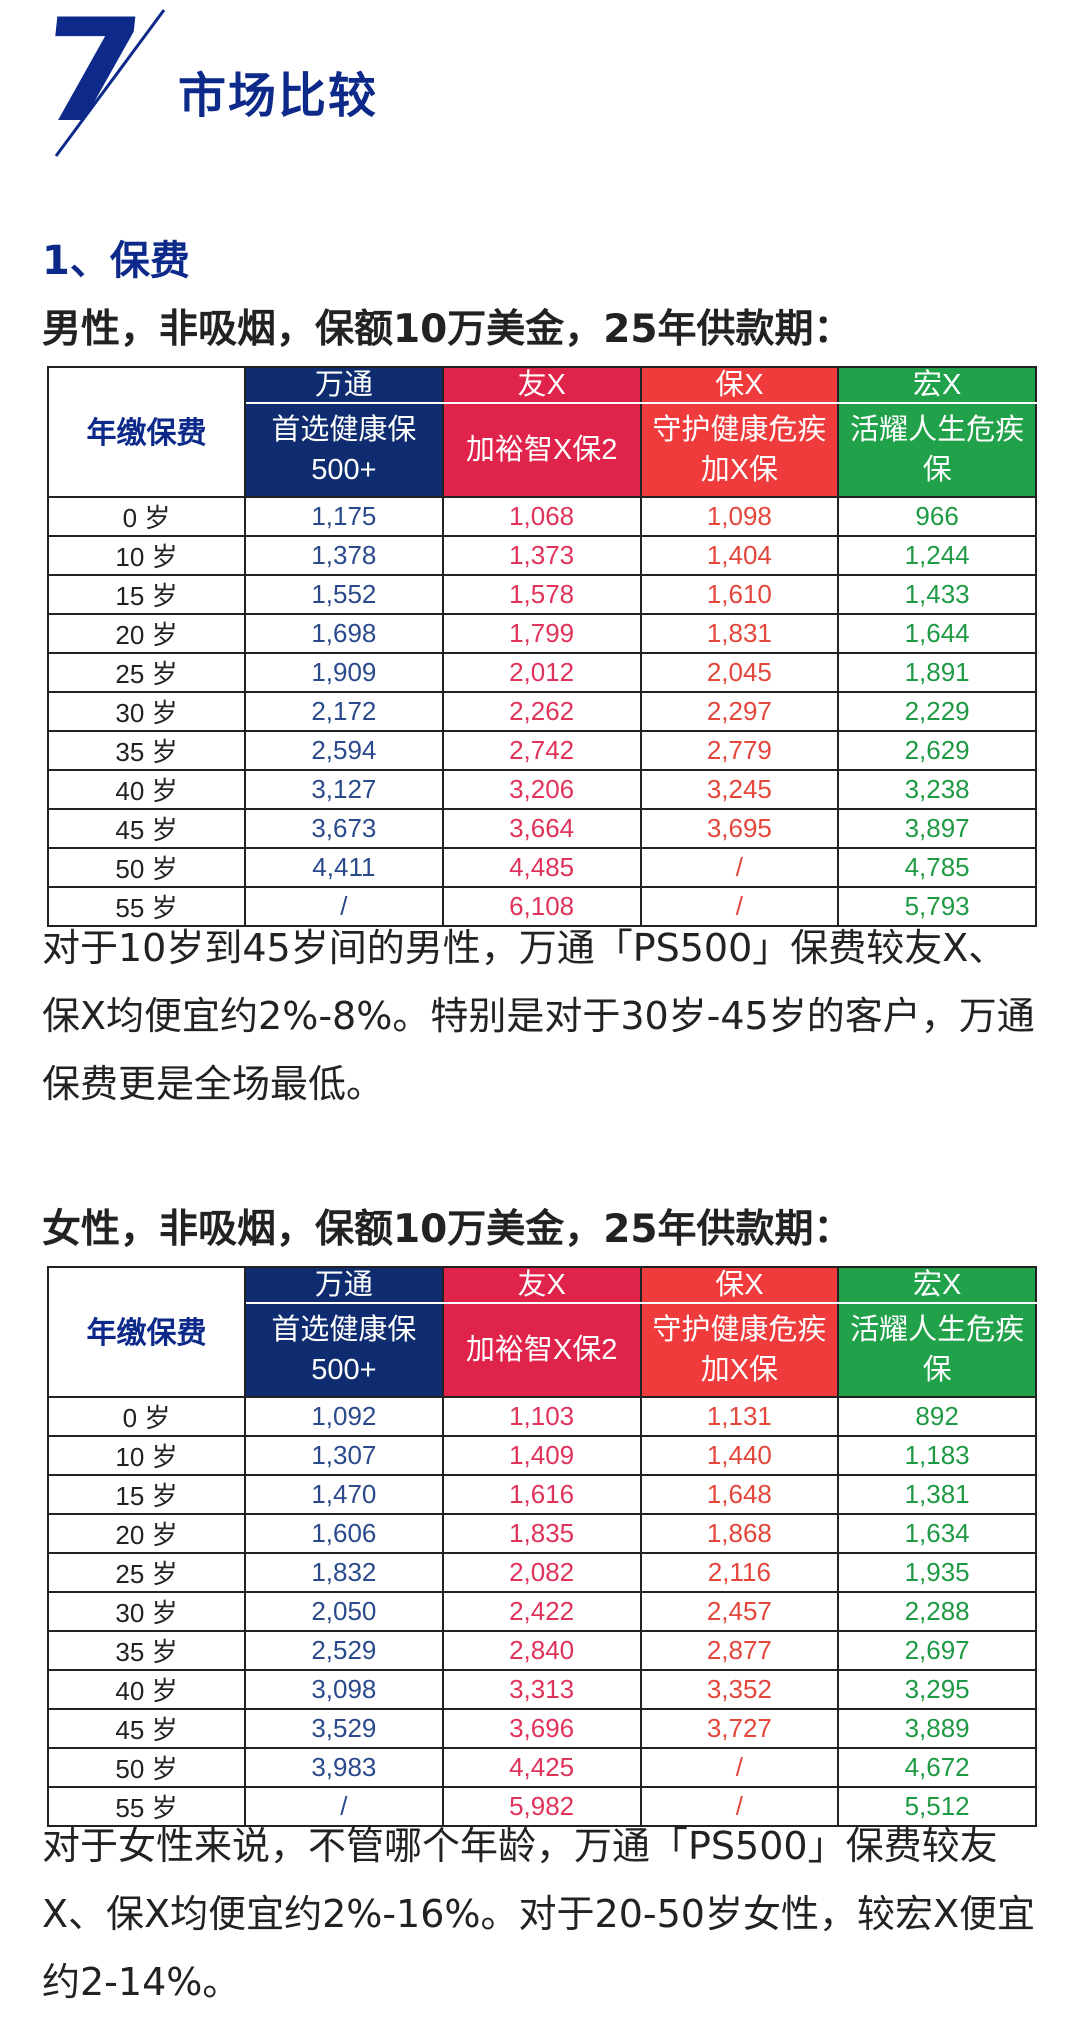 The height and width of the screenshot is (2032, 1080). What do you see at coordinates (739, 1416) in the screenshot?
I see `premium-cell-baox: 1,131` at bounding box center [739, 1416].